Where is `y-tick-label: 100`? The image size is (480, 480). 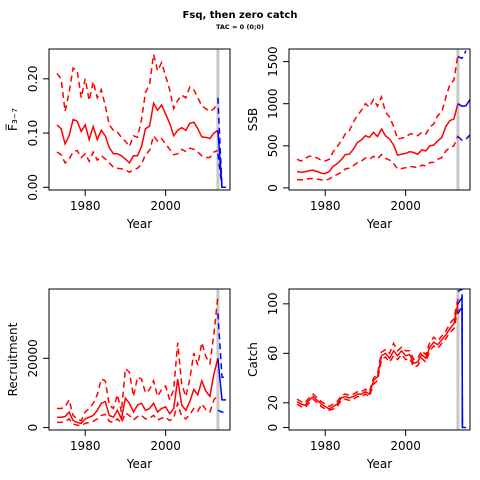
y-tick-label: 100 is located at coordinates (273, 303).